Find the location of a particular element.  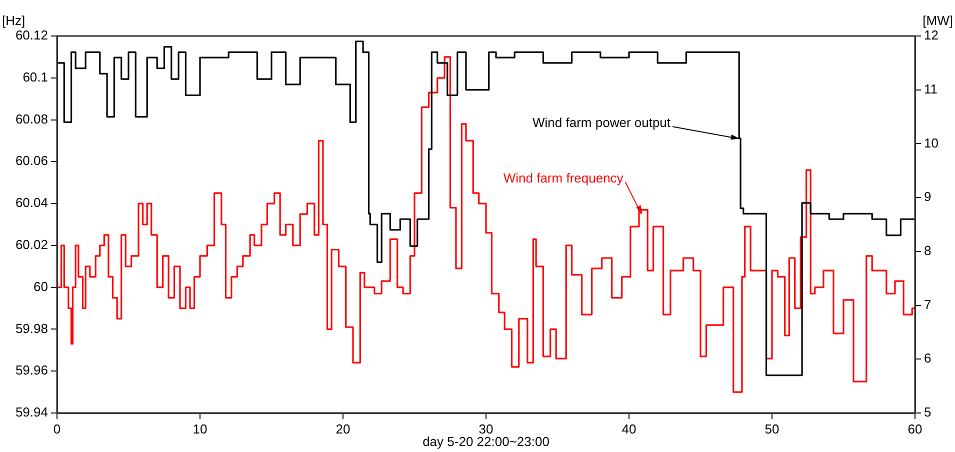

x-tick-label: 10 is located at coordinates (200, 428).